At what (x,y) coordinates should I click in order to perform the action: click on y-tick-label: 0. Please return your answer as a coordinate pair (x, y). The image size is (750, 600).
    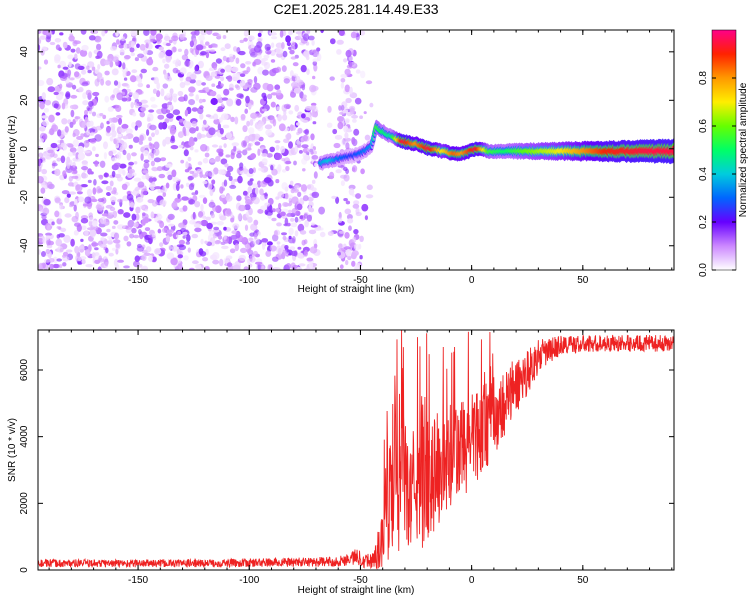
    Looking at the image, I should click on (24, 149).